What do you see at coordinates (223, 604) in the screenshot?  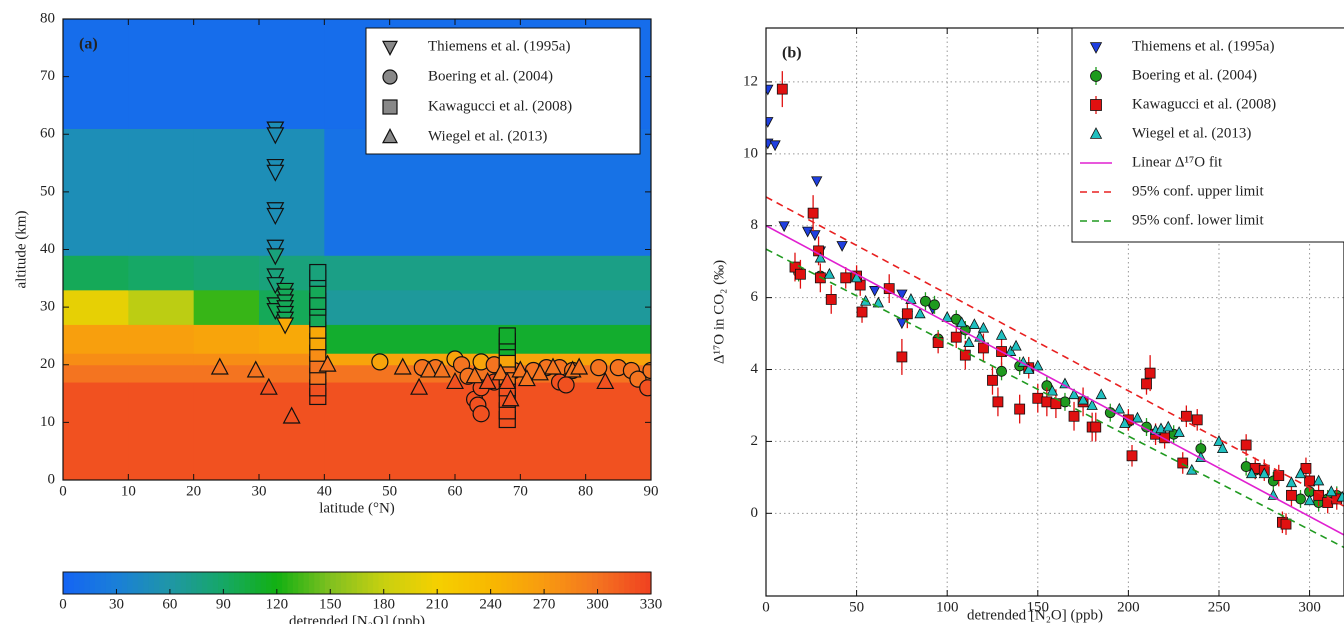 I see `colorbar-tick-label: 90` at bounding box center [223, 604].